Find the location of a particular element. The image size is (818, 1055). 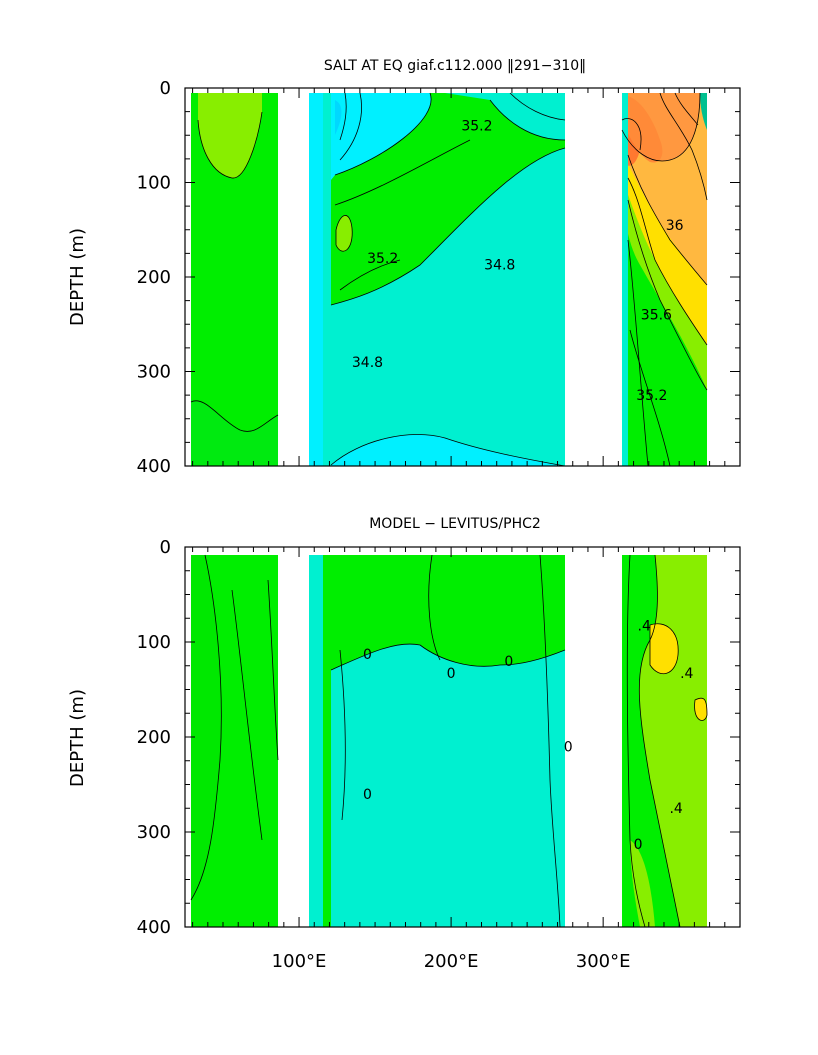

top-patch-deep-cyan is located at coordinates (448, 450).